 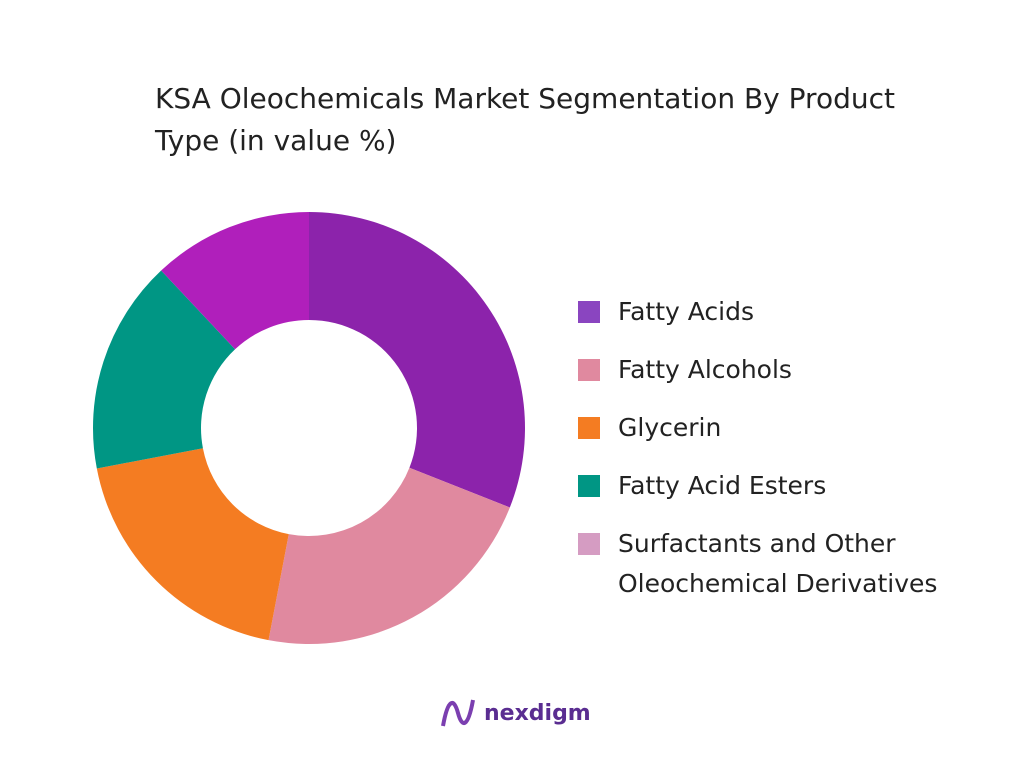 What do you see at coordinates (798, 312) in the screenshot?
I see `legend-item: Fatty Acids` at bounding box center [798, 312].